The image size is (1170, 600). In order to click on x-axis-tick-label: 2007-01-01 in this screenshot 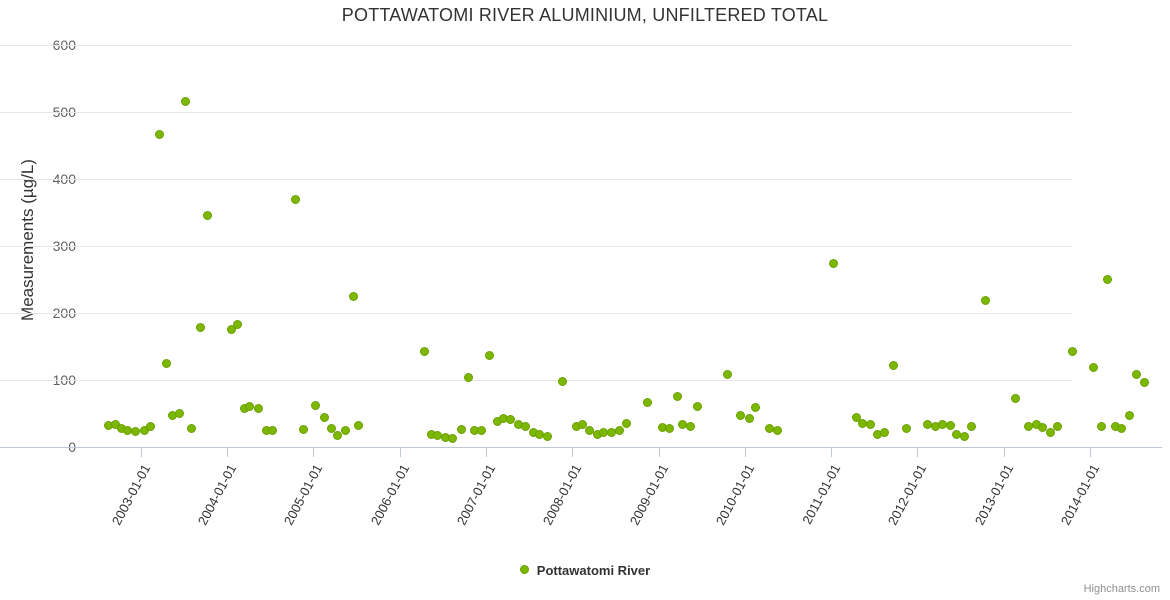, I will do `click(476, 494)`.